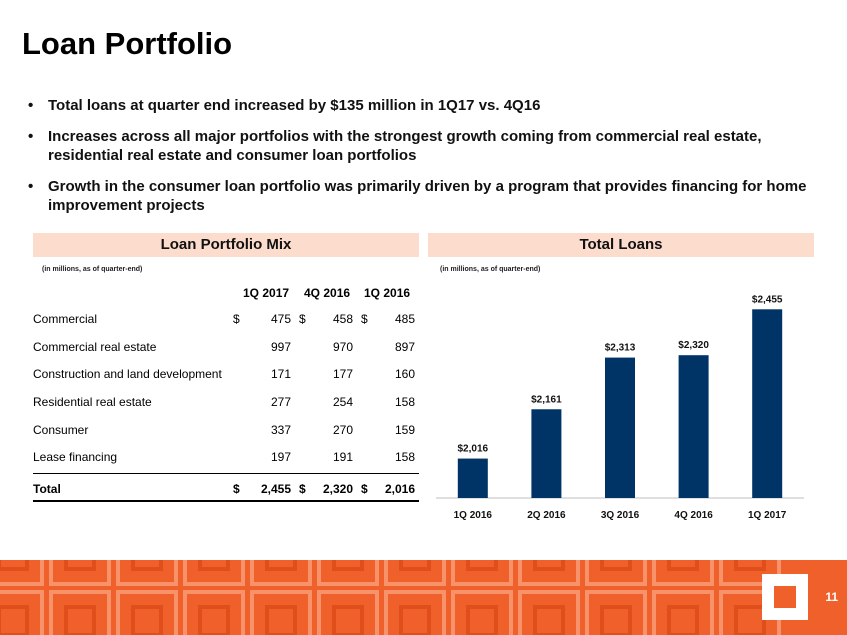  Describe the element at coordinates (767, 299) in the screenshot. I see `data-label: $2,455` at that location.